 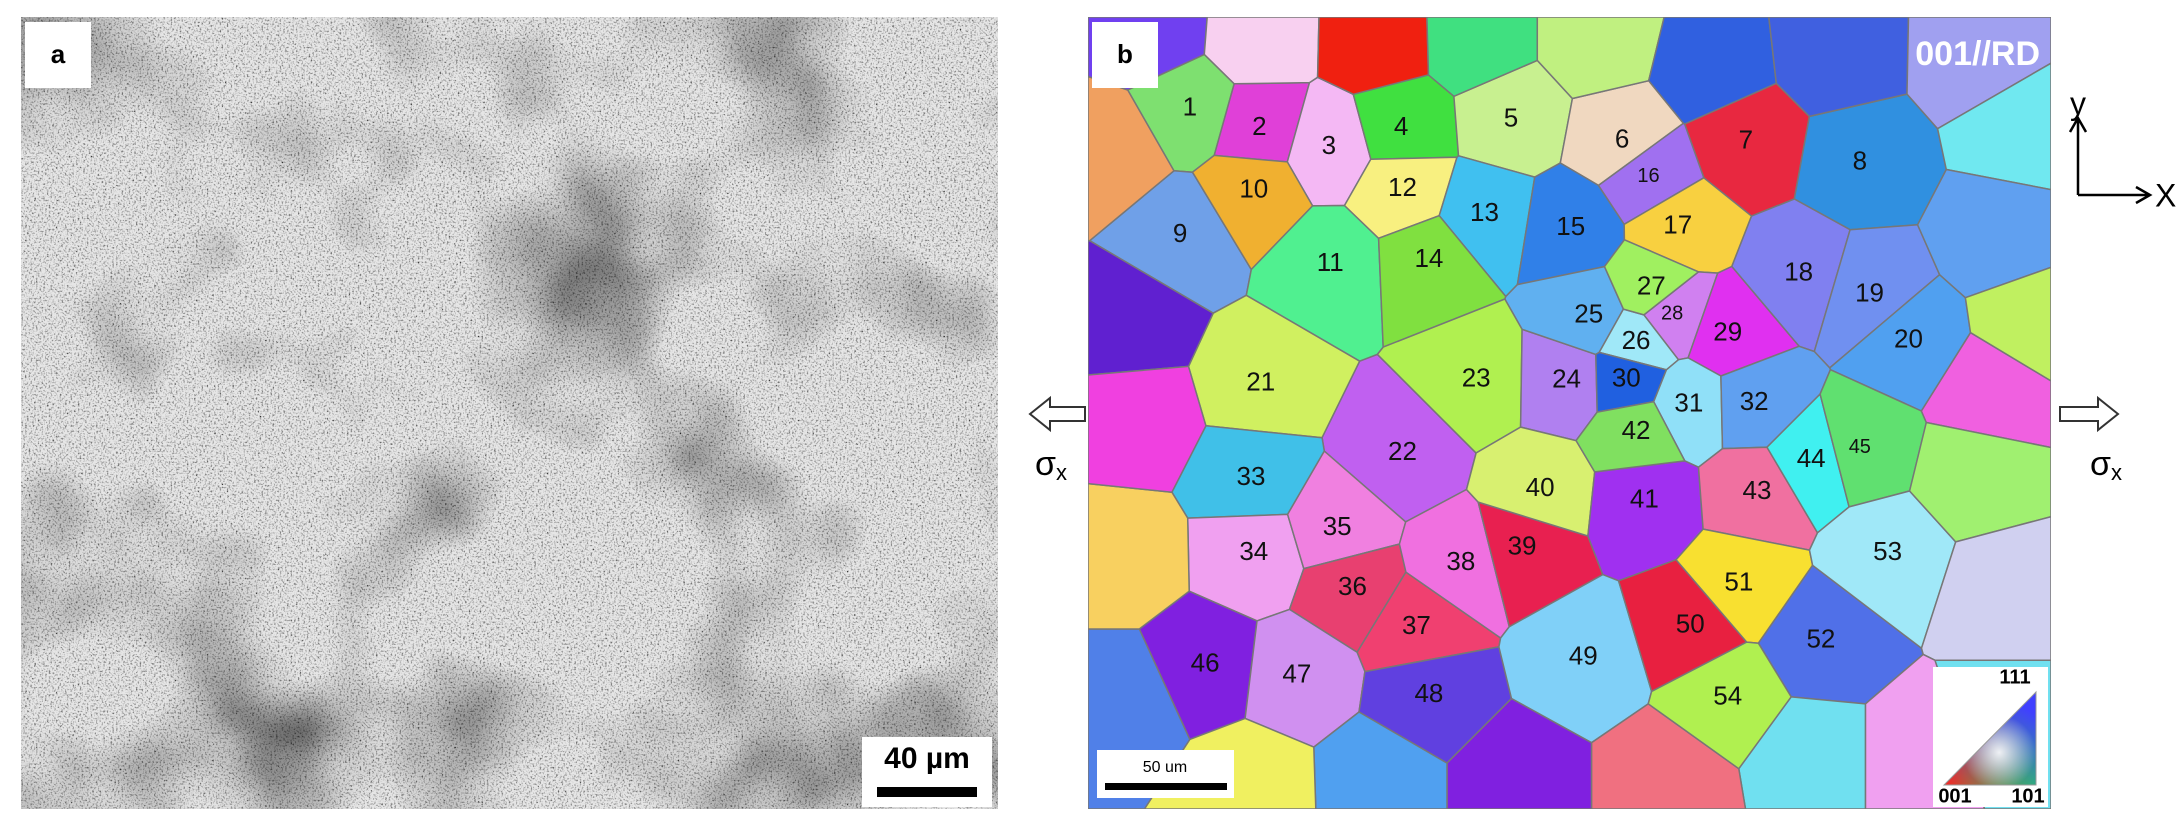 I want to click on grain-number: 31, so click(x=1688, y=402).